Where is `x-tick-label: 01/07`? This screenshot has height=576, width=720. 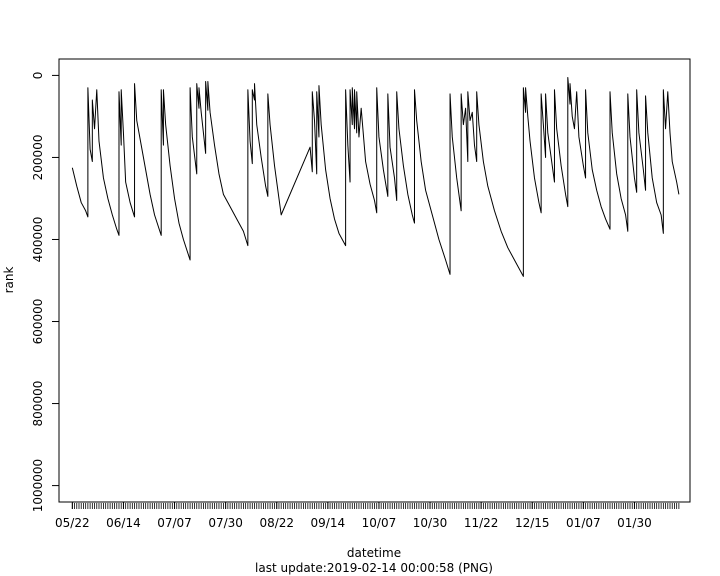 x-tick-label: 01/07 is located at coordinates (583, 523).